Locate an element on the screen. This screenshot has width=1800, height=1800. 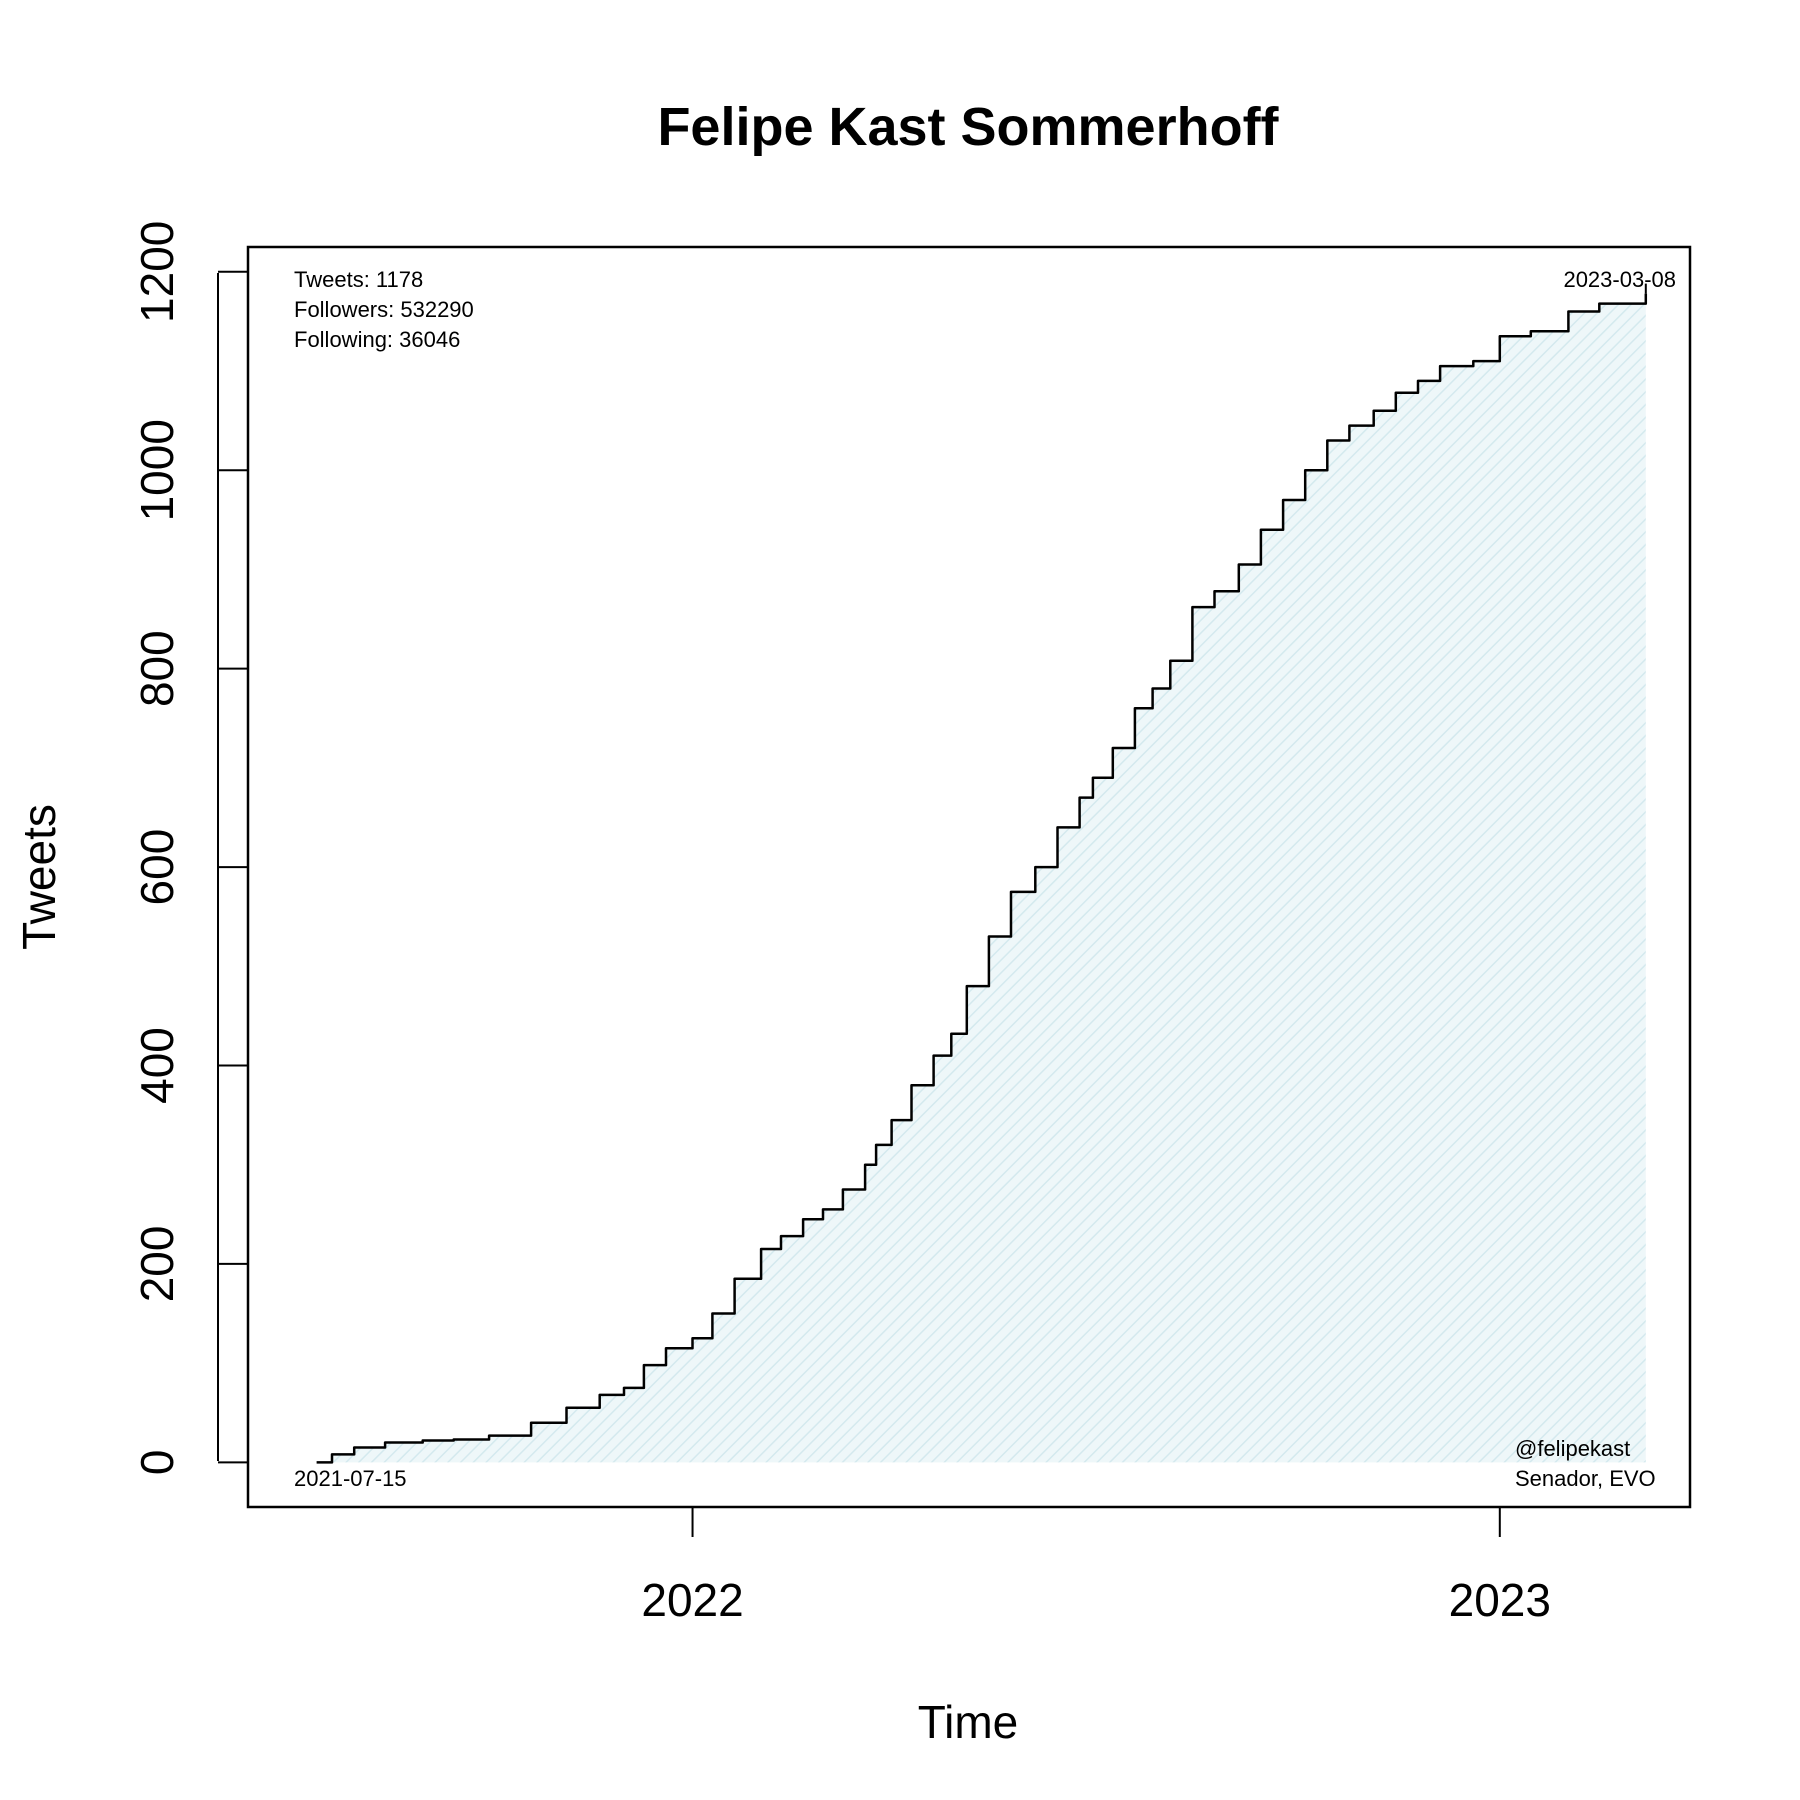
handle-label: @felipekast is located at coordinates (1572, 1448).